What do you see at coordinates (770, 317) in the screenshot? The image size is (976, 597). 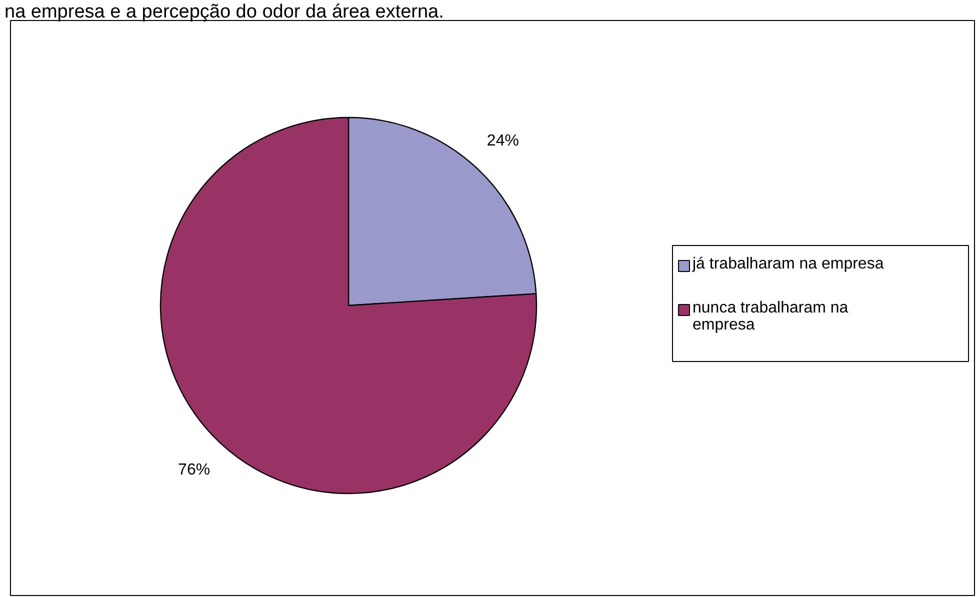 I see `legend-label: nunca trabalharam na empresa` at bounding box center [770, 317].